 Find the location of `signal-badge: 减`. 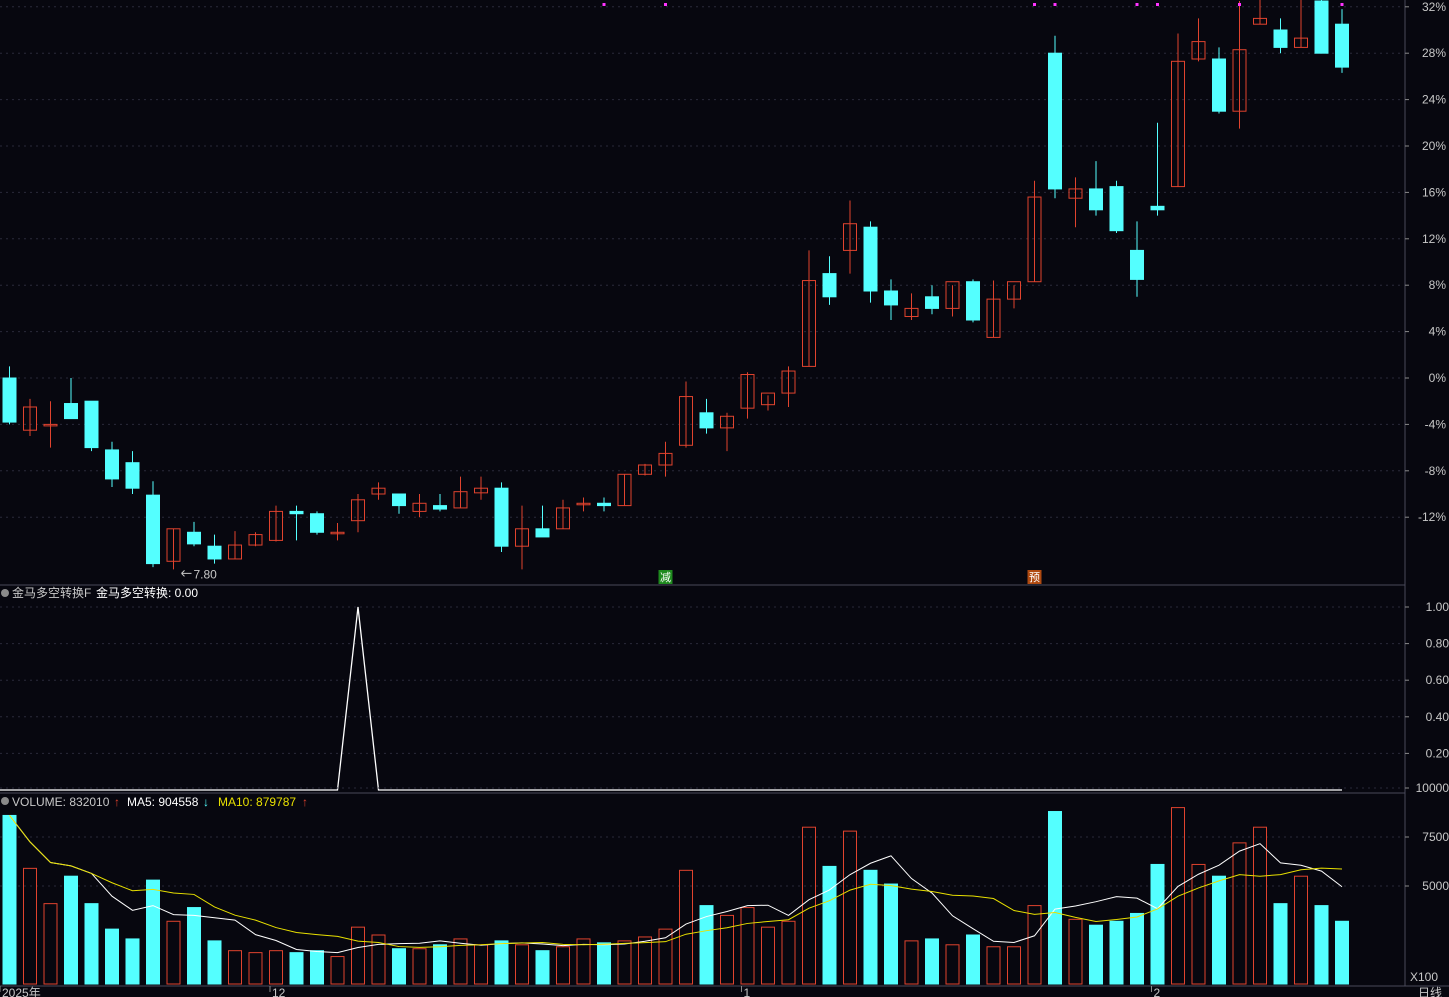

signal-badge: 减 is located at coordinates (665, 577).